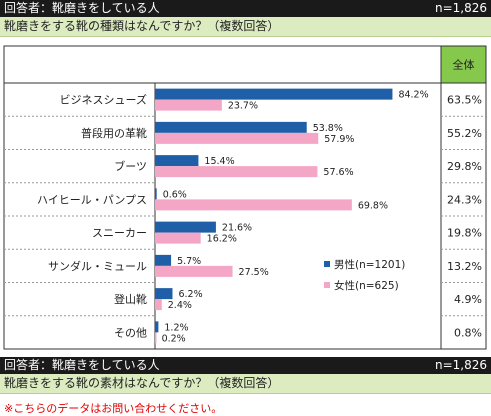 The image size is (491, 416). I want to click on value-label-female: 27.5%, so click(254, 272).